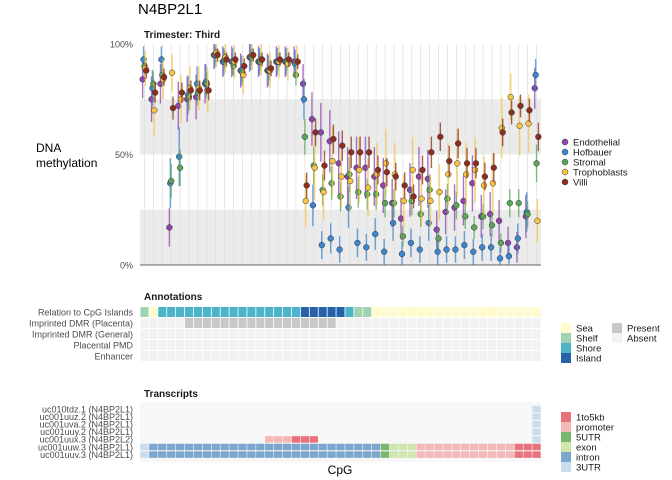 This screenshot has width=672, height=480. Describe the element at coordinates (566, 427) in the screenshot. I see `legend-key-promoter` at that location.